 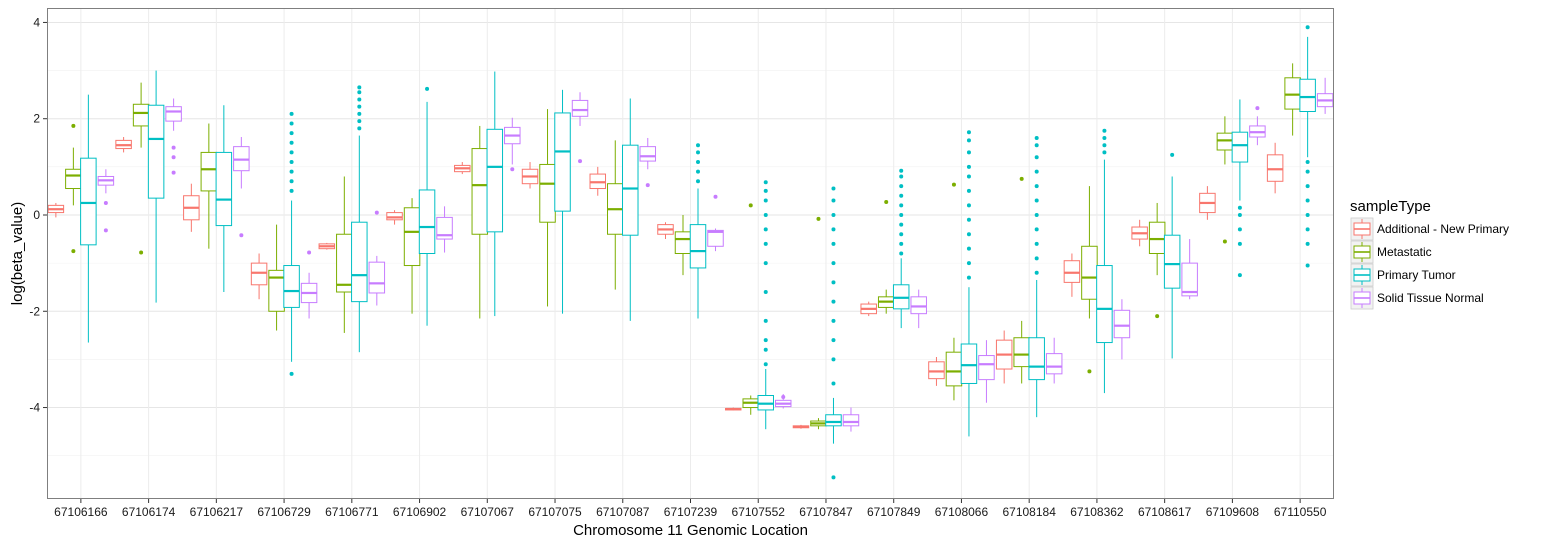 I want to click on x-tick-label: 67108066, so click(x=962, y=512).